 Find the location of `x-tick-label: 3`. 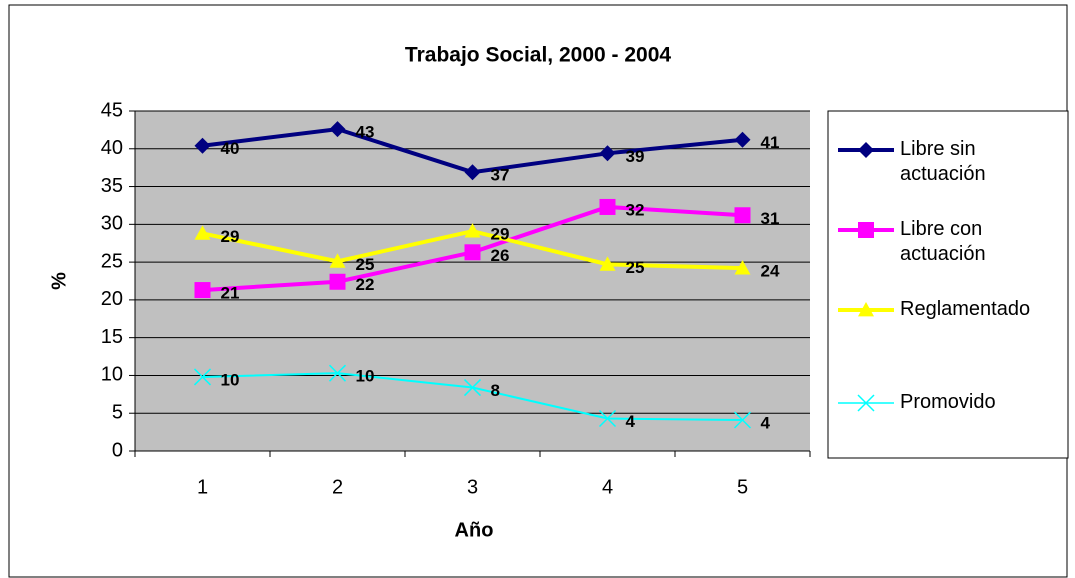

x-tick-label: 3 is located at coordinates (472, 487).